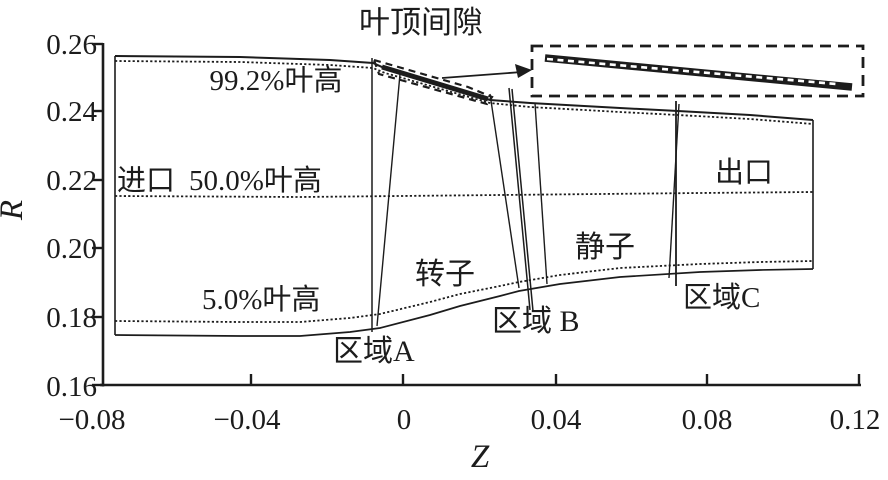  What do you see at coordinates (247, 420) in the screenshot?
I see `x-tick-label-m004: −0.04` at bounding box center [247, 420].